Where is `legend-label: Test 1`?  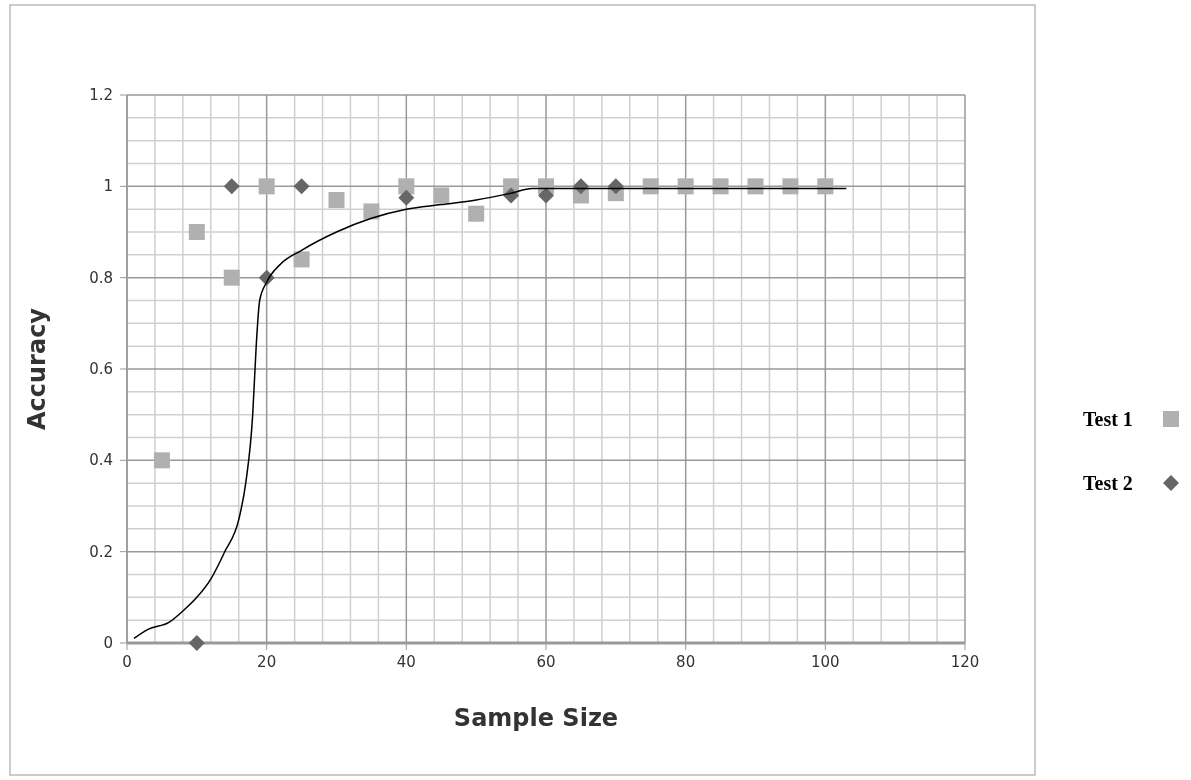
legend-label: Test 1 is located at coordinates (1108, 419).